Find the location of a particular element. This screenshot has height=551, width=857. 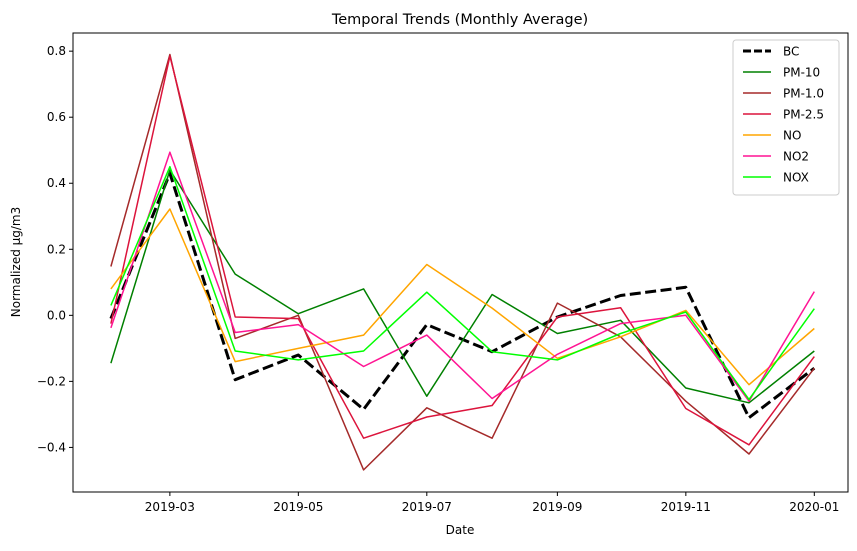

legend-label: PM-10 is located at coordinates (801, 73).